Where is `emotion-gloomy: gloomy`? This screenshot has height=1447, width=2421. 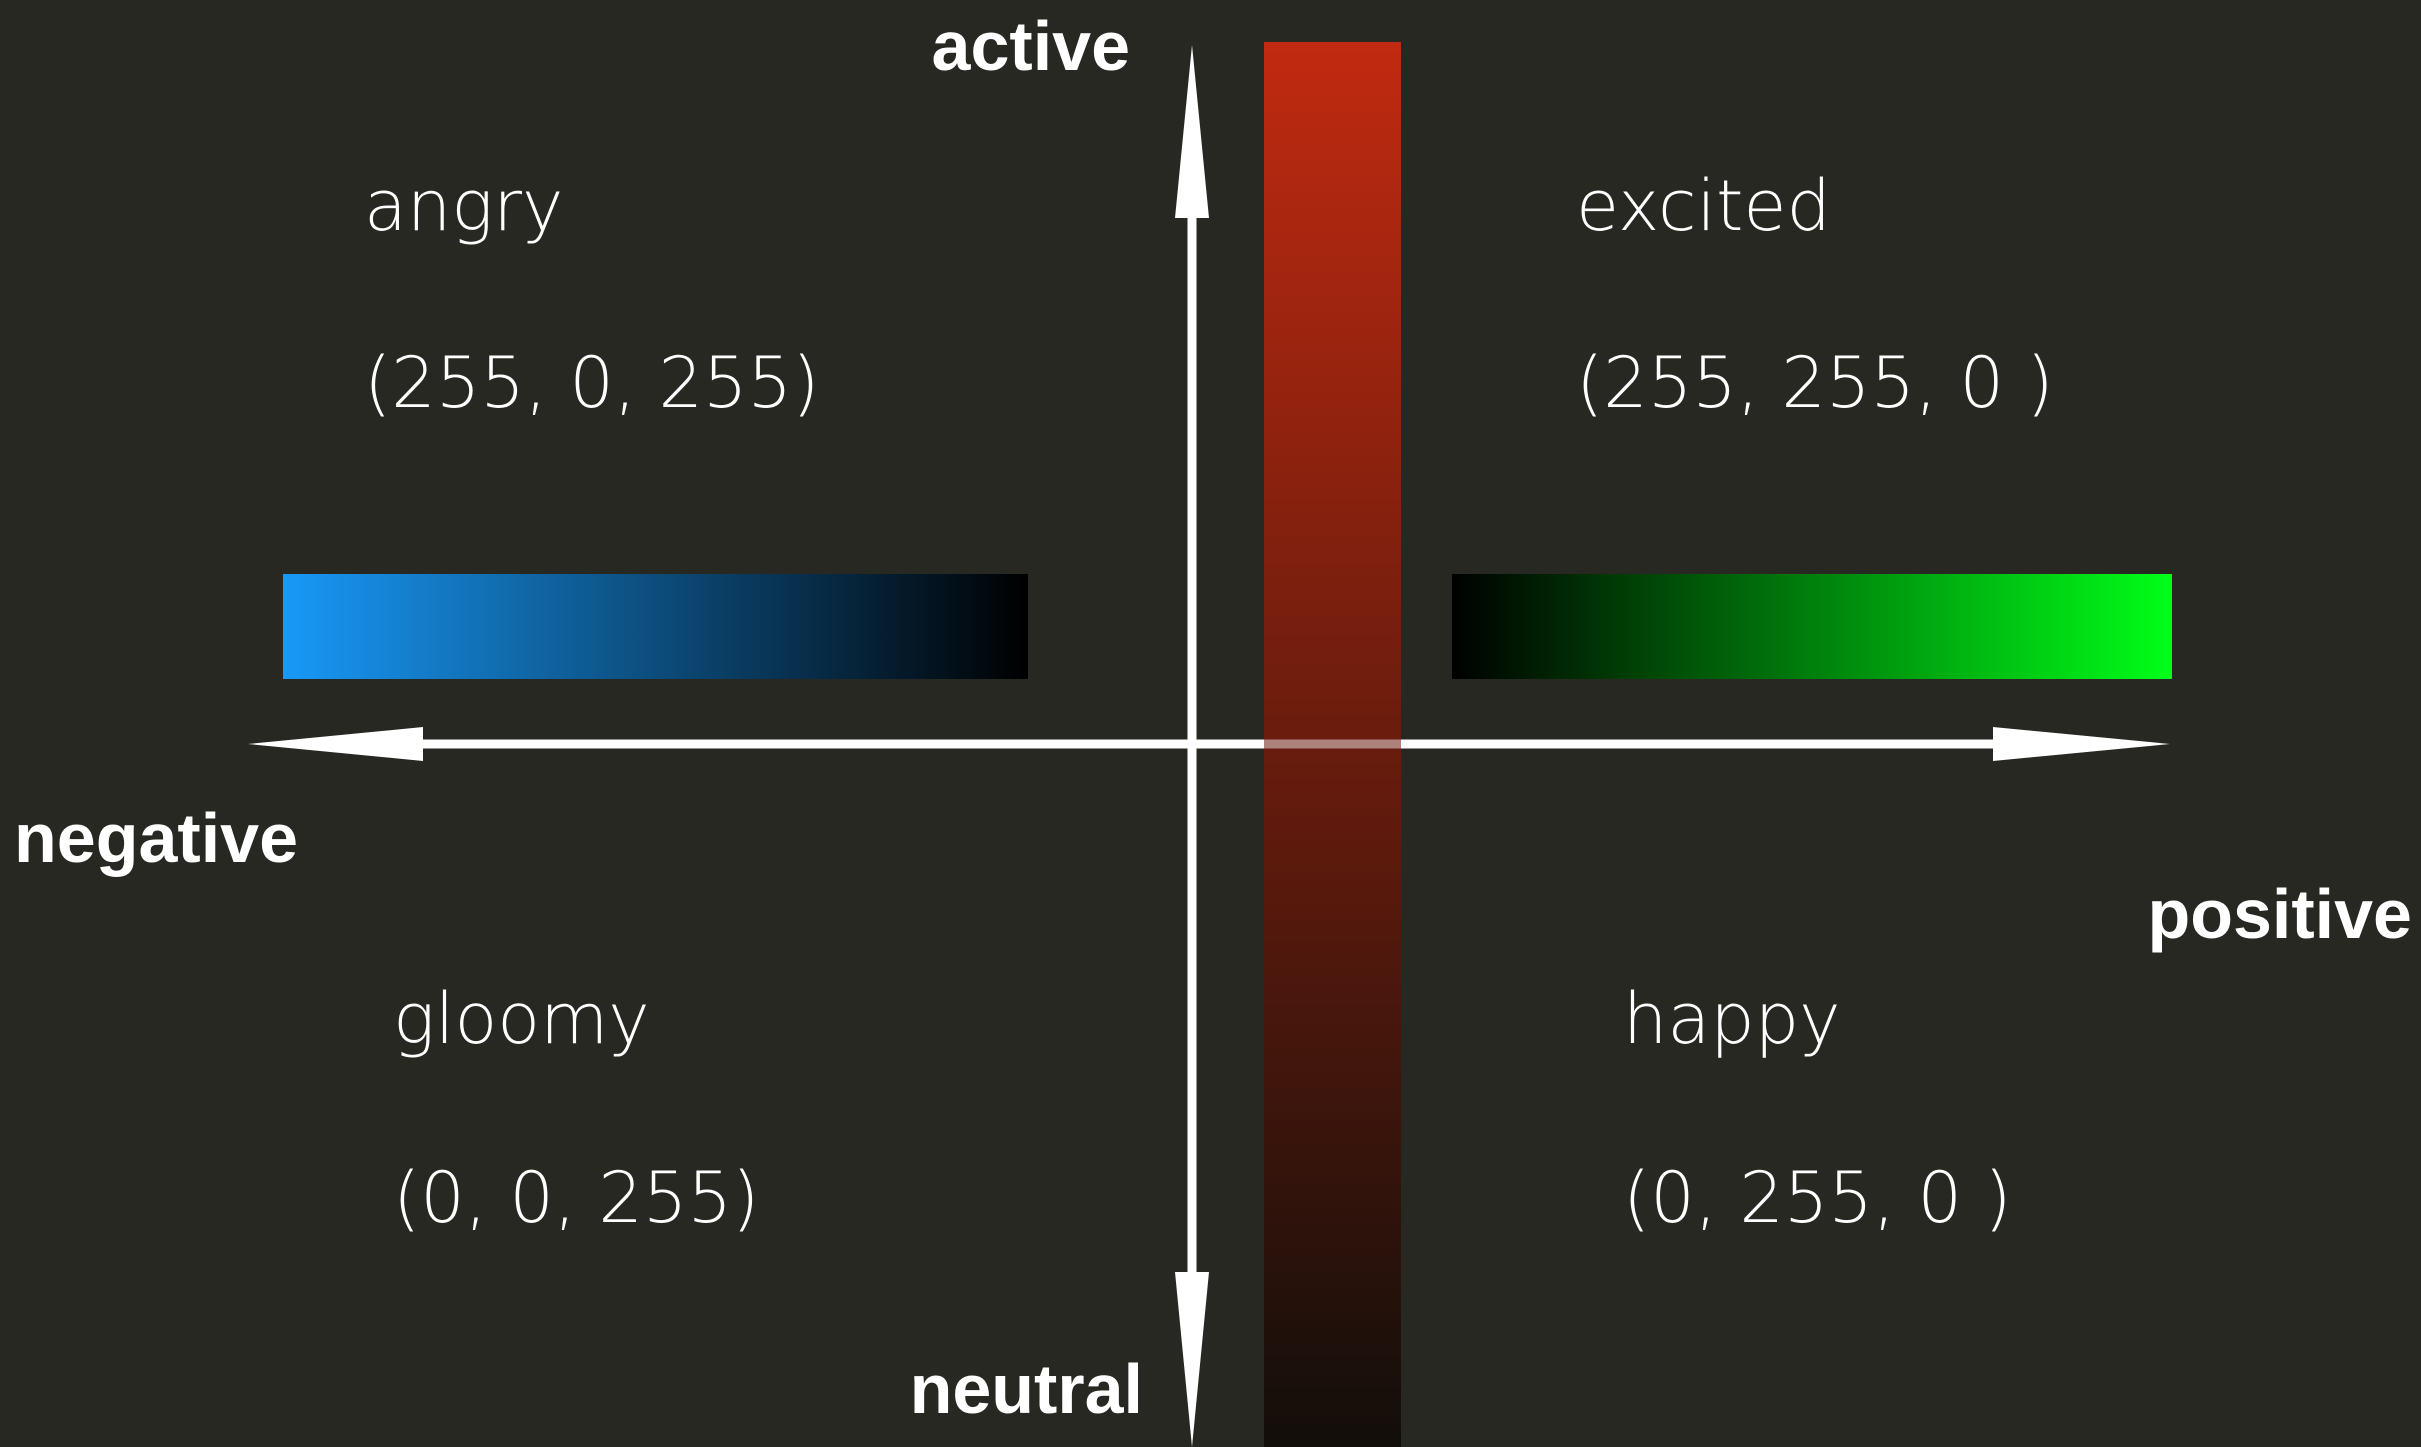 emotion-gloomy: gloomy is located at coordinates (521, 1019).